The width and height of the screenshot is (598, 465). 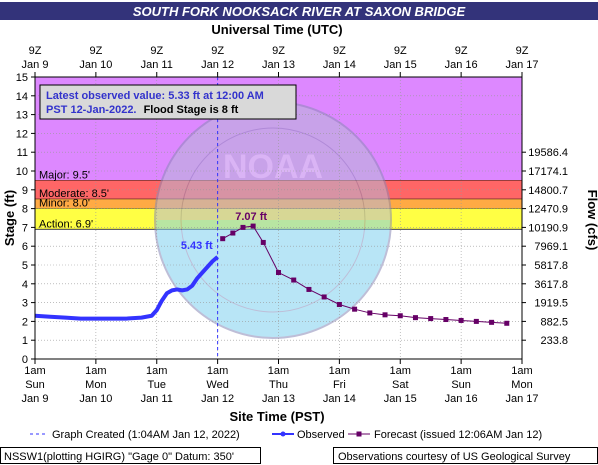 I want to click on legend-observed: Observed, so click(x=321, y=435).